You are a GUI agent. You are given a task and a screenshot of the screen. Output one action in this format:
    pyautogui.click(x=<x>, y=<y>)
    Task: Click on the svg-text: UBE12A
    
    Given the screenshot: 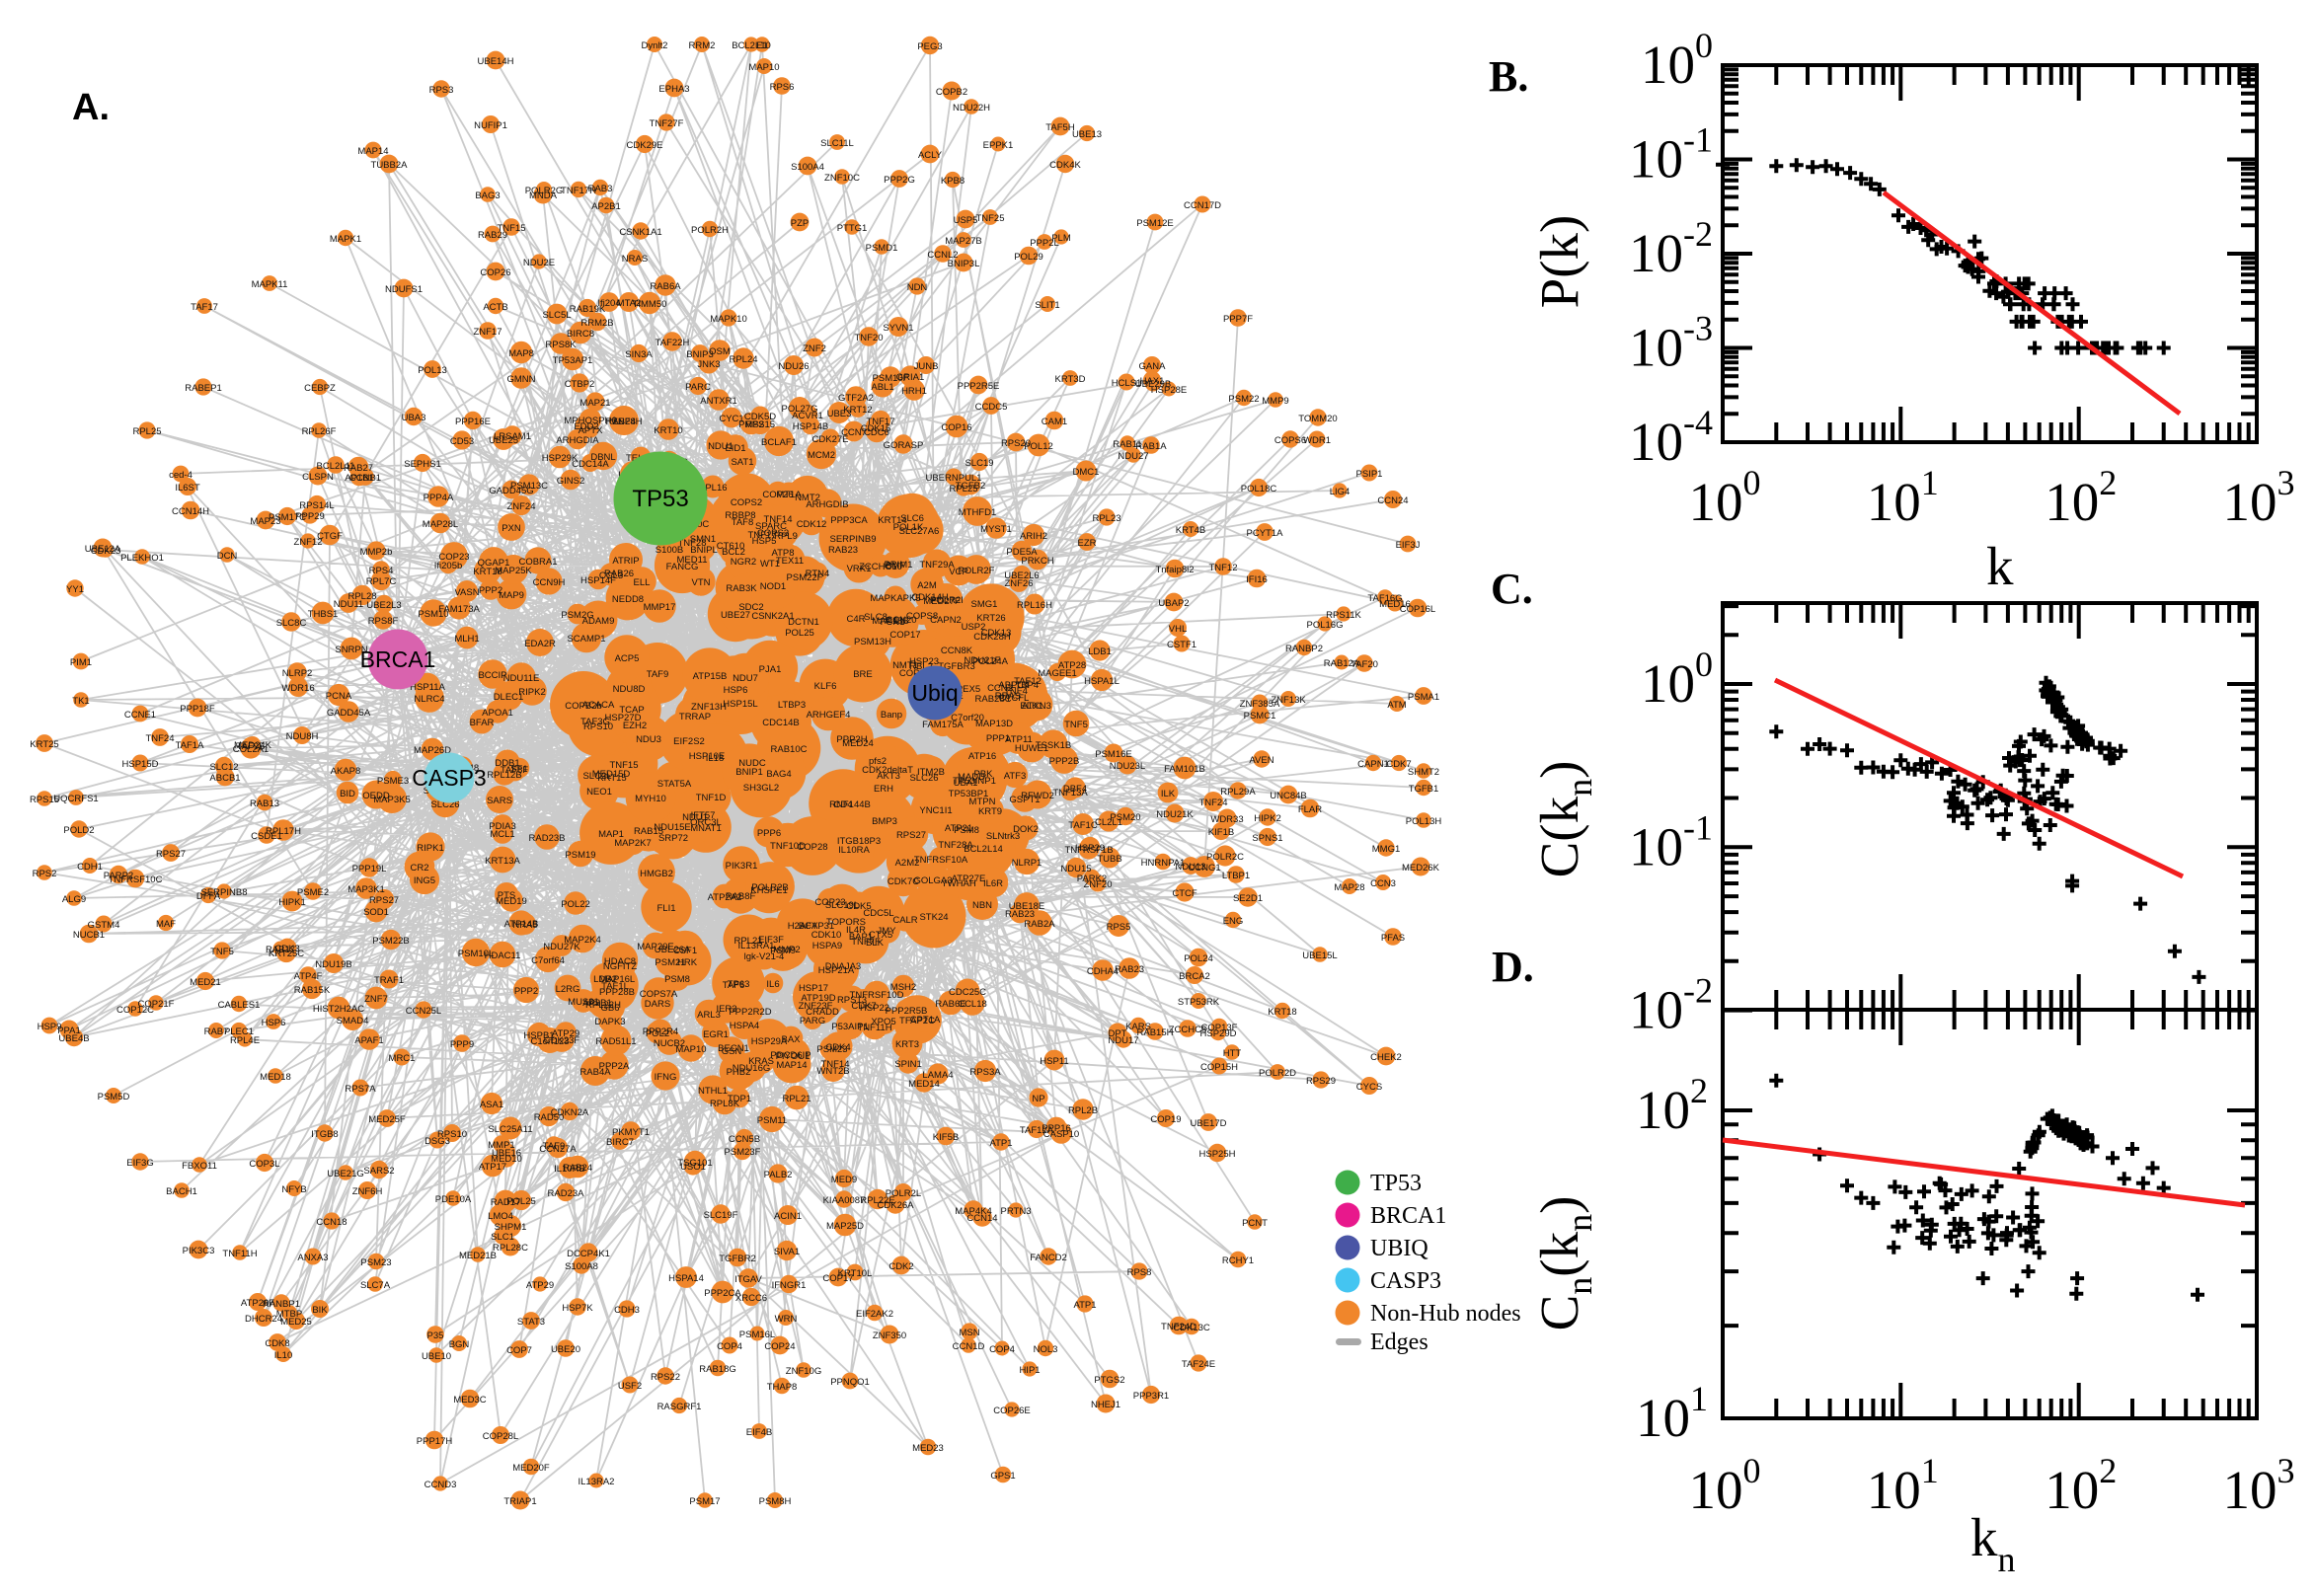 What is the action you would take?
    pyautogui.click(x=103, y=549)
    